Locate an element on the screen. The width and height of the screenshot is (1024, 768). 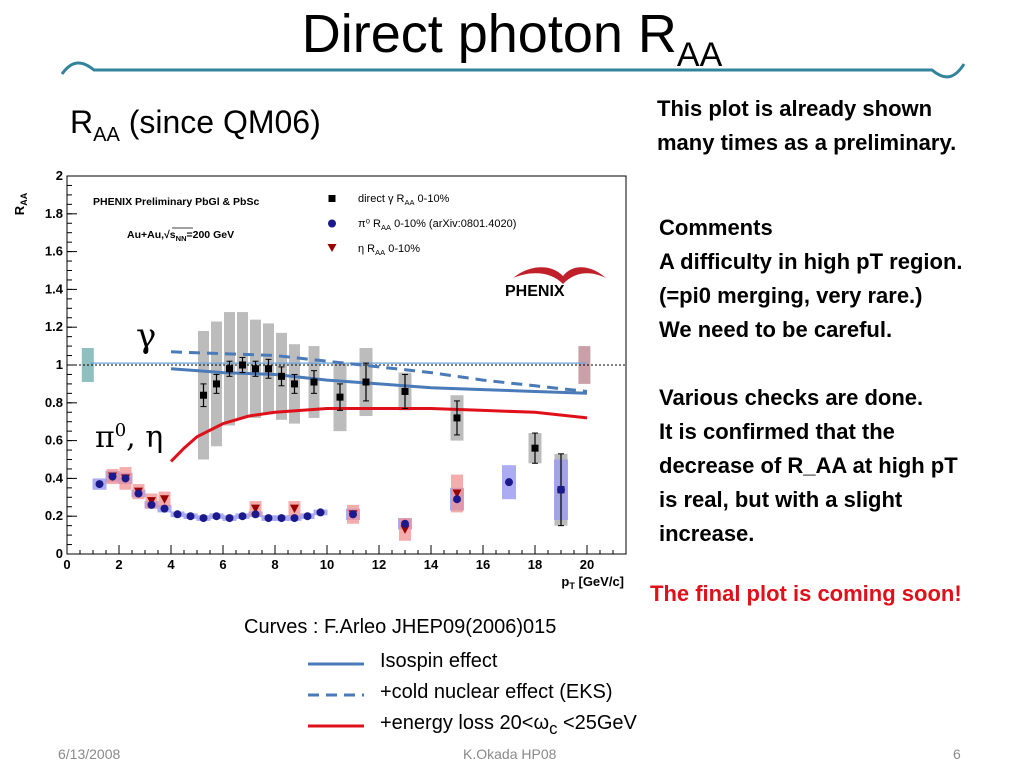
slide-title: Direct photon RAA is located at coordinates (512, 44).